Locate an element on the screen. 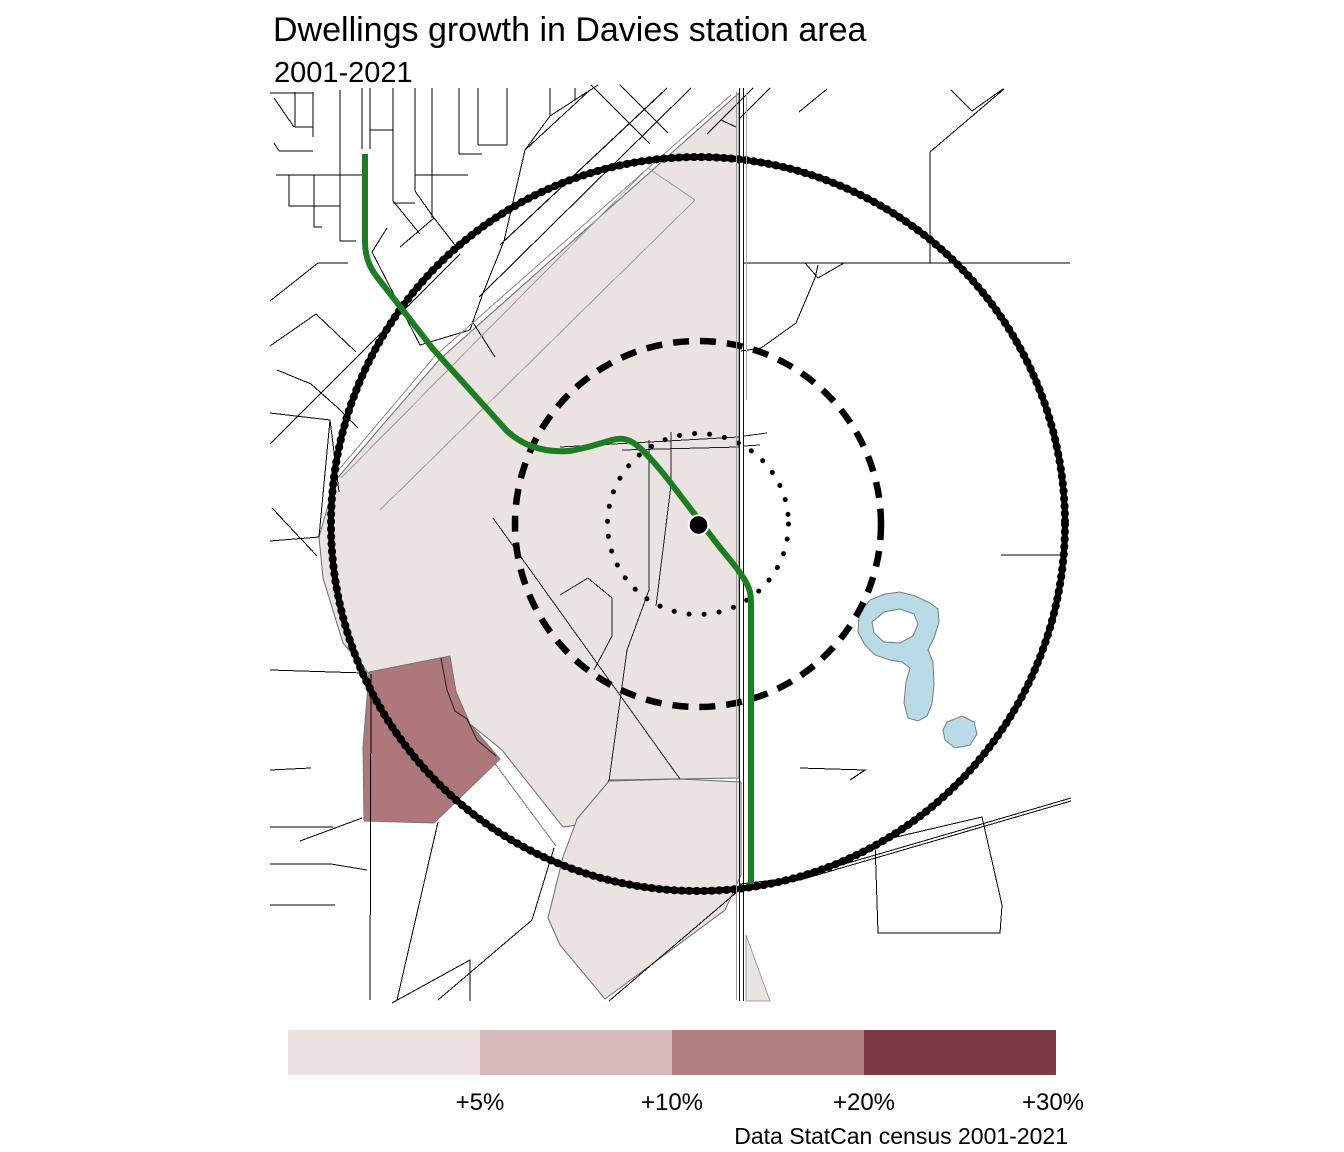 Image resolution: width=1344 pixels, height=1152 pixels. svg-text: +5% is located at coordinates (480, 1102).